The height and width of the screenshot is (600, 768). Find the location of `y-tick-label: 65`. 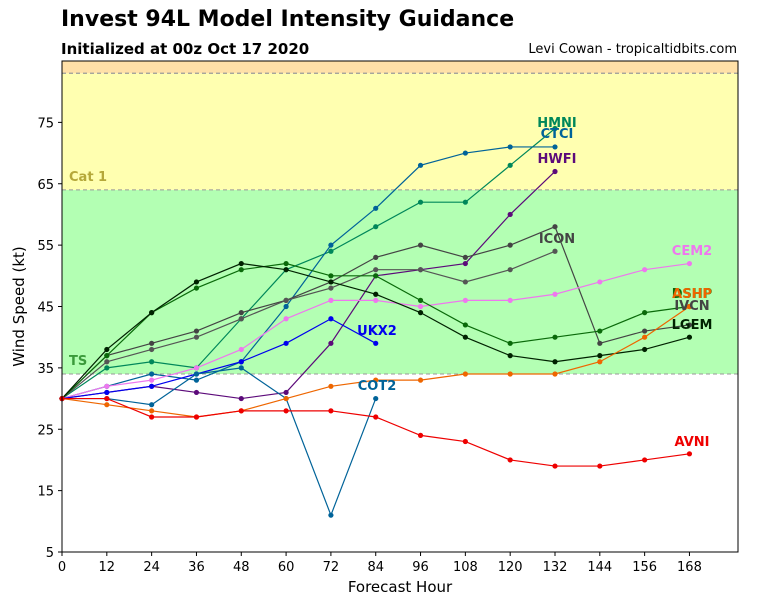

y-tick-label: 65 is located at coordinates (45, 185).